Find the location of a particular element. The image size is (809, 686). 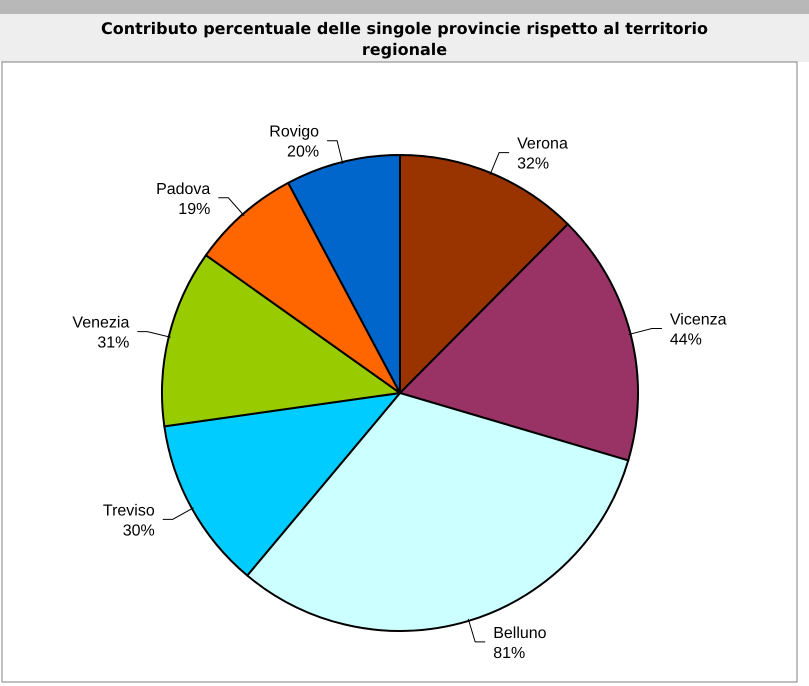

slice-label: Vicenza is located at coordinates (698, 320).